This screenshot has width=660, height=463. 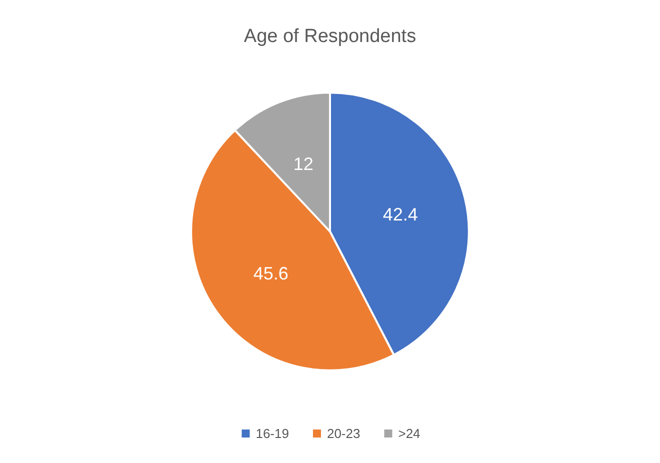 I want to click on legend-label: 20-23, so click(x=343, y=433).